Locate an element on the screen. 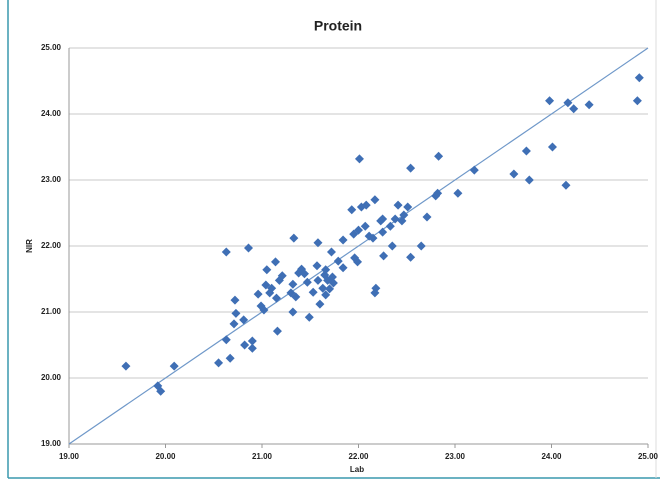 Image resolution: width=660 pixels, height=481 pixels. y-tick-label: 24.00 is located at coordinates (51, 113).